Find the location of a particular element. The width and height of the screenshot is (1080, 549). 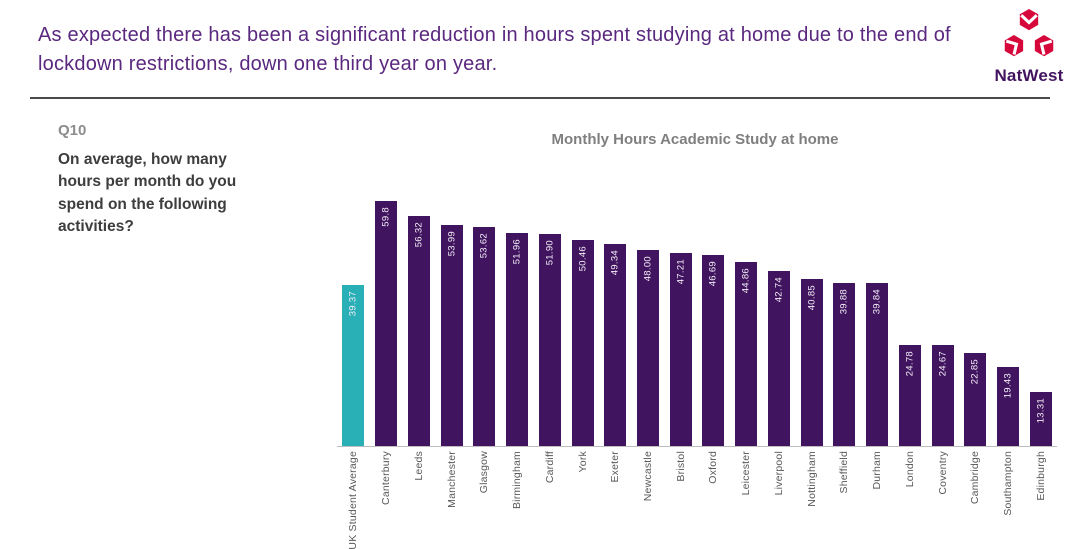

bar-value-label: 46.69 is located at coordinates (713, 273).